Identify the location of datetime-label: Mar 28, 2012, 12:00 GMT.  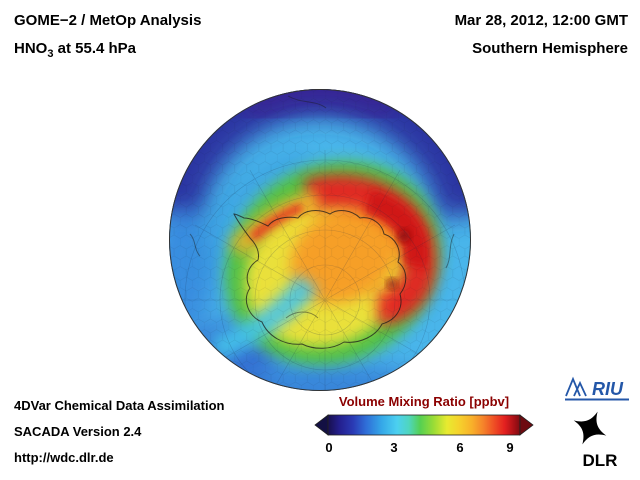
(541, 20).